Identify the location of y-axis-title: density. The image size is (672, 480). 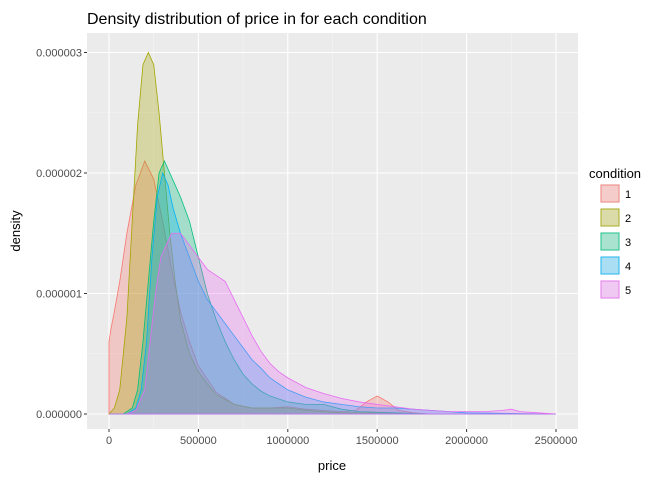
(15, 231).